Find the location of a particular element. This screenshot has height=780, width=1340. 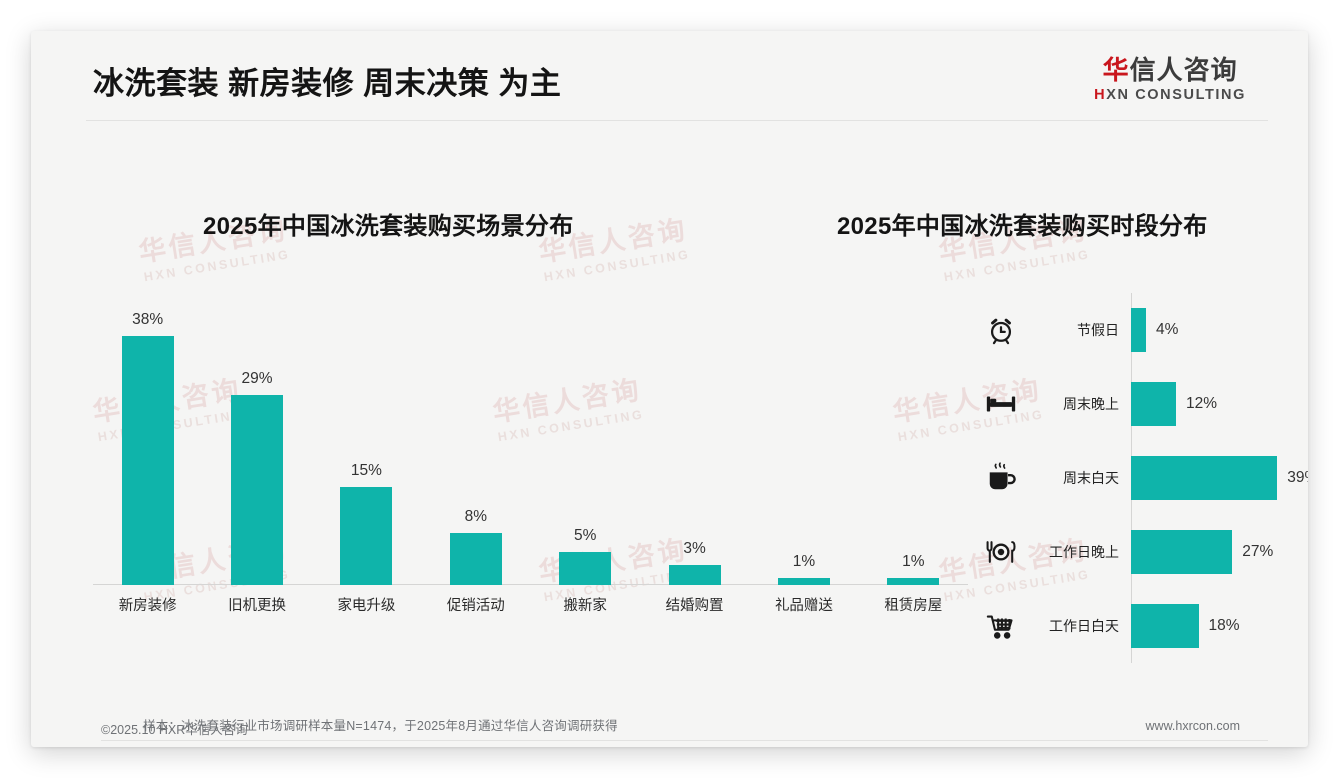

coffee-mug-icon is located at coordinates (1001, 478).